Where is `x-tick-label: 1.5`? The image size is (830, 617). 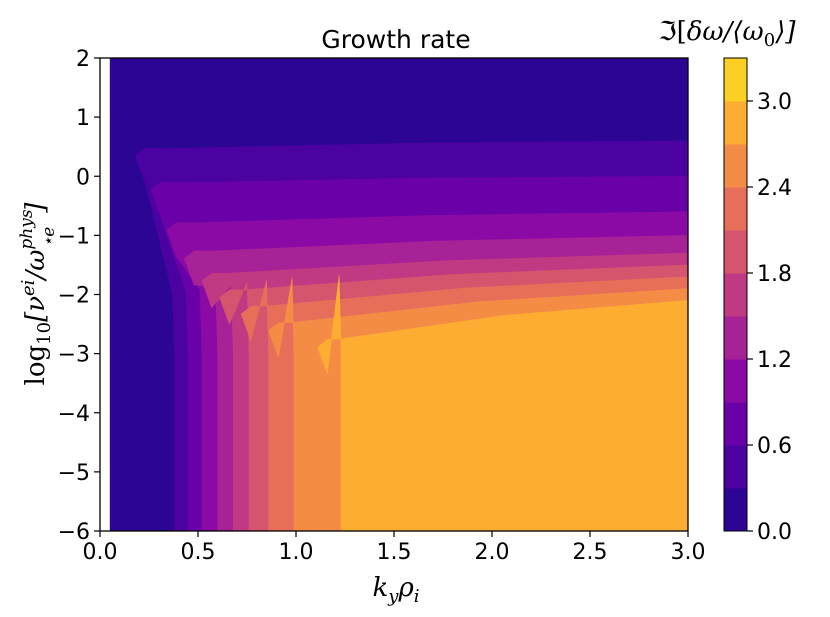 x-tick-label: 1.5 is located at coordinates (394, 552).